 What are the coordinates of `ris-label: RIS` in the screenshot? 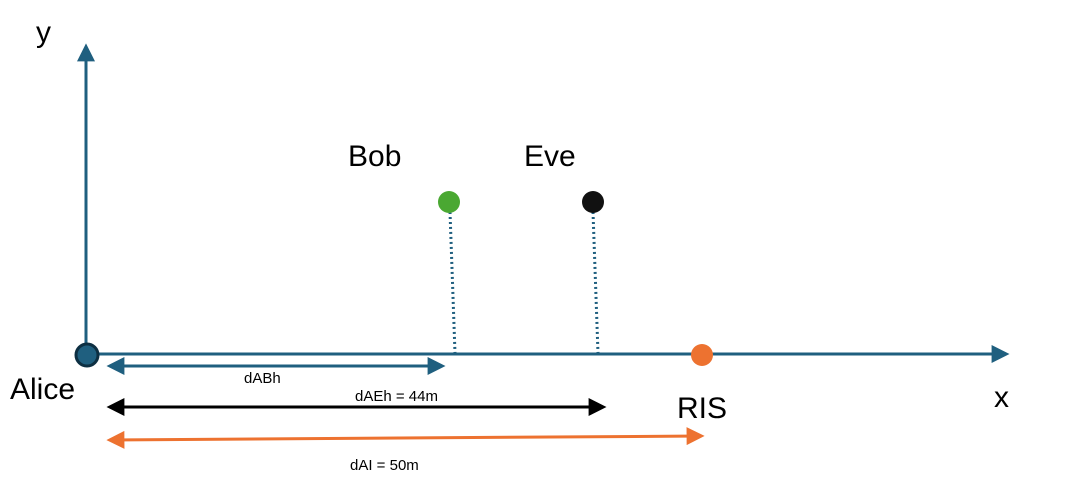 It's located at (702, 408).